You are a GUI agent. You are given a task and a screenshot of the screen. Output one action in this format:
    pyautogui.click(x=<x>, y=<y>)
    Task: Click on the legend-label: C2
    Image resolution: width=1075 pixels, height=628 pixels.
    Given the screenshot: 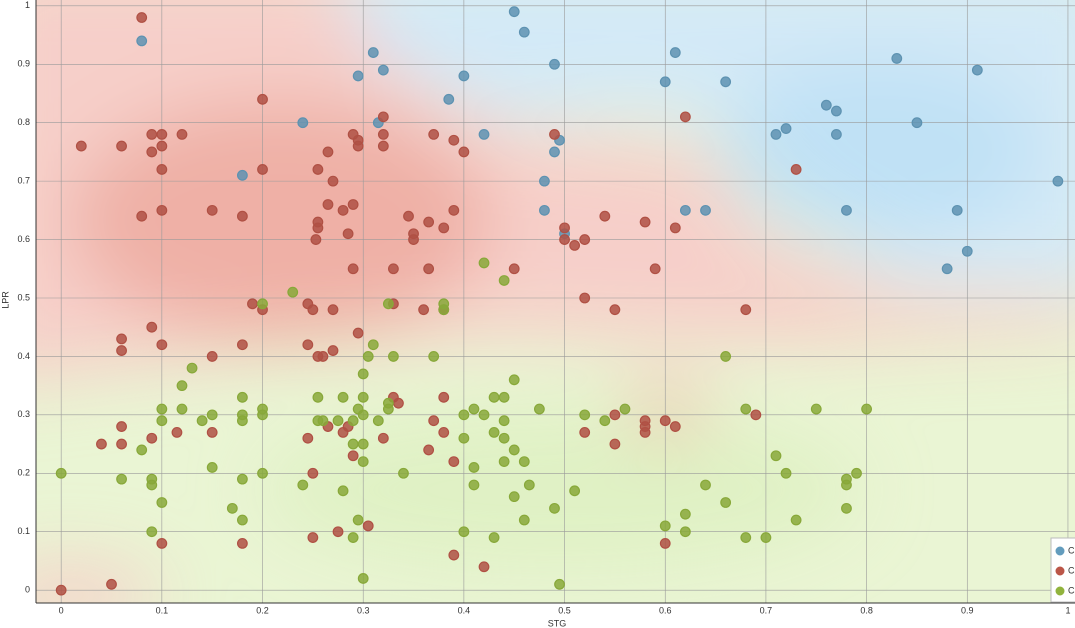 What is the action you would take?
    pyautogui.click(x=1071, y=570)
    